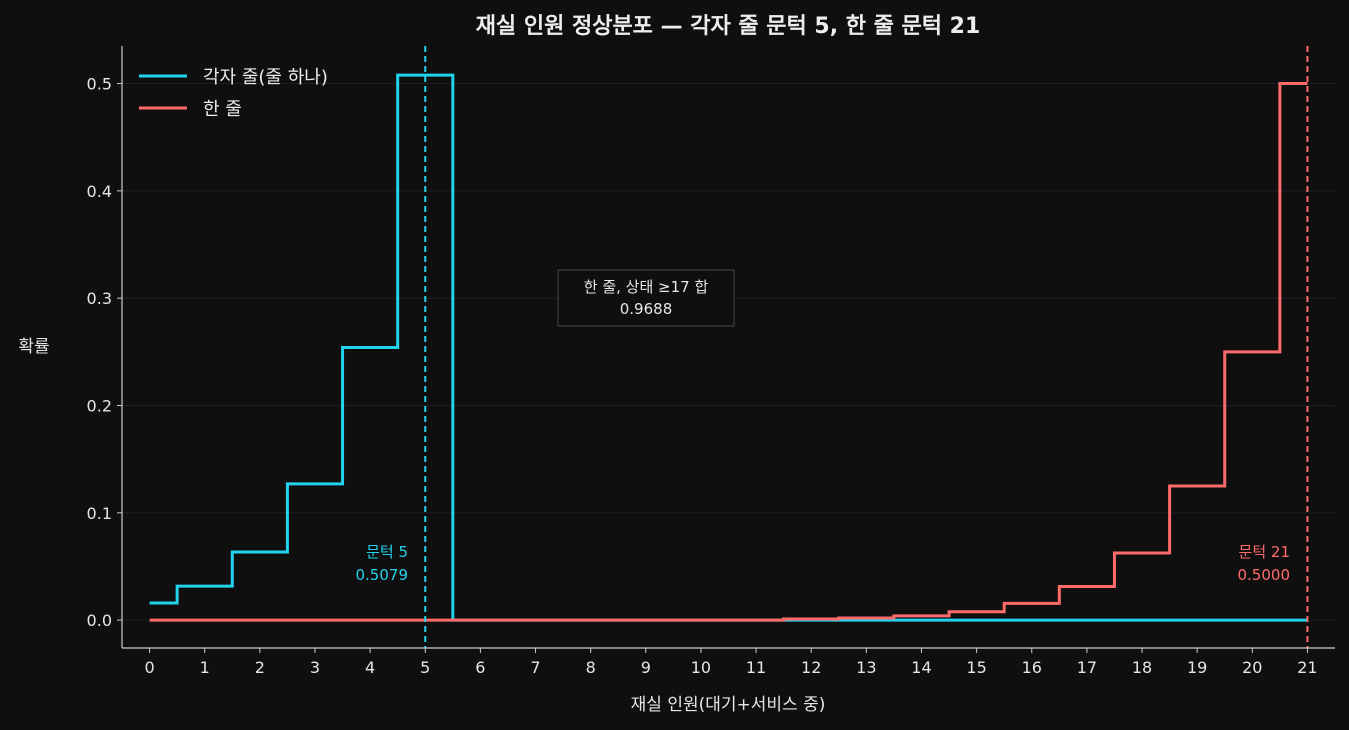 This screenshot has width=1349, height=730. I want to click on x-tick-label: 5, so click(425, 667).